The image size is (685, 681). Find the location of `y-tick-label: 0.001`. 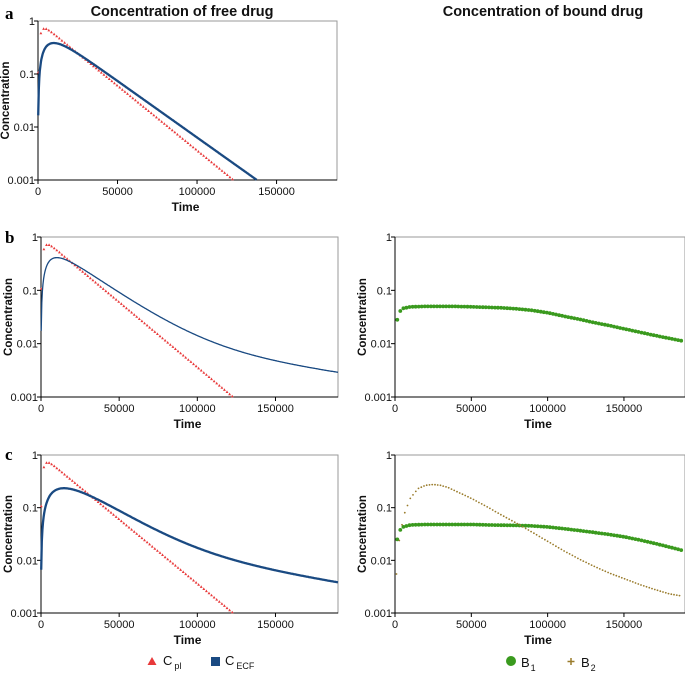

y-tick-label: 0.001 is located at coordinates (378, 614).